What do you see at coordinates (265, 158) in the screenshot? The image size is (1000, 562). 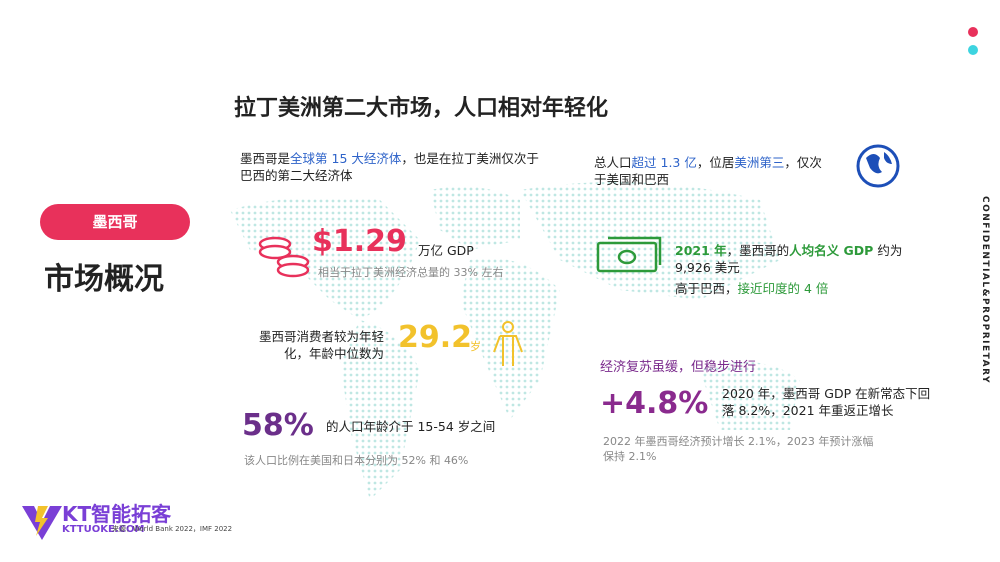 I see `text: 墨西哥是` at bounding box center [265, 158].